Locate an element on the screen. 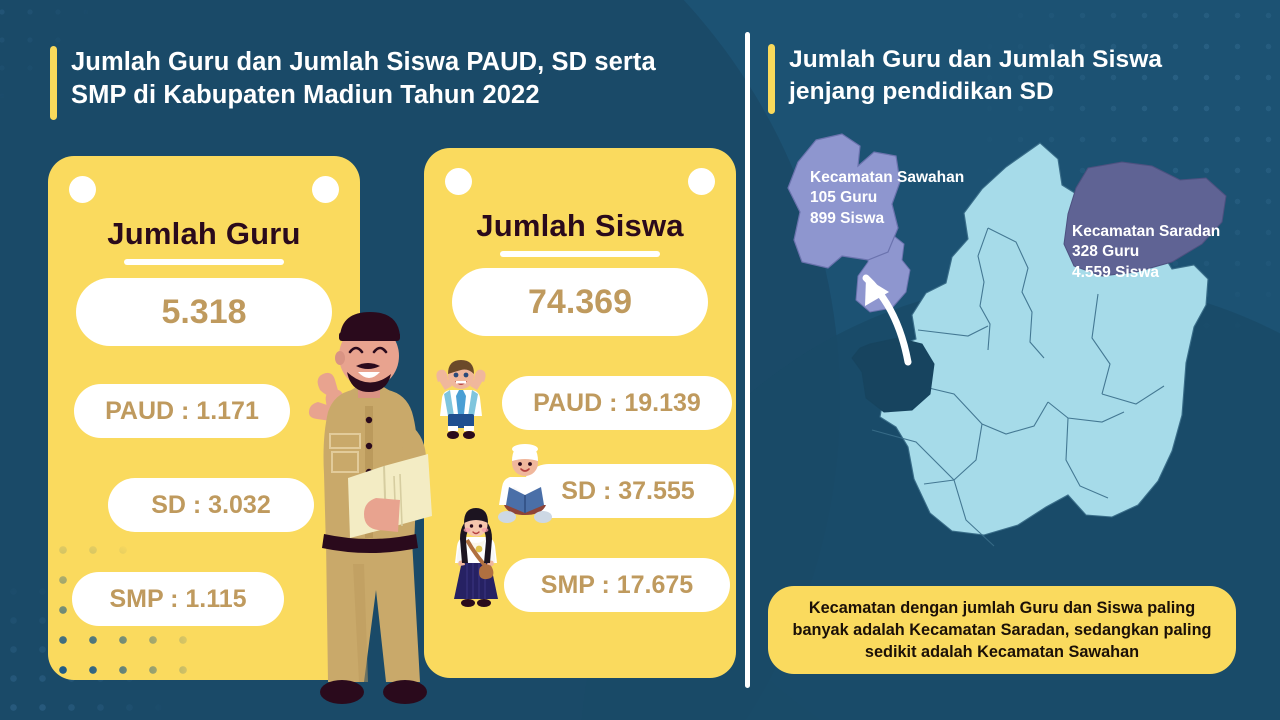 This screenshot has width=1280, height=720. sawahan-students: 899 Siswa is located at coordinates (847, 218).